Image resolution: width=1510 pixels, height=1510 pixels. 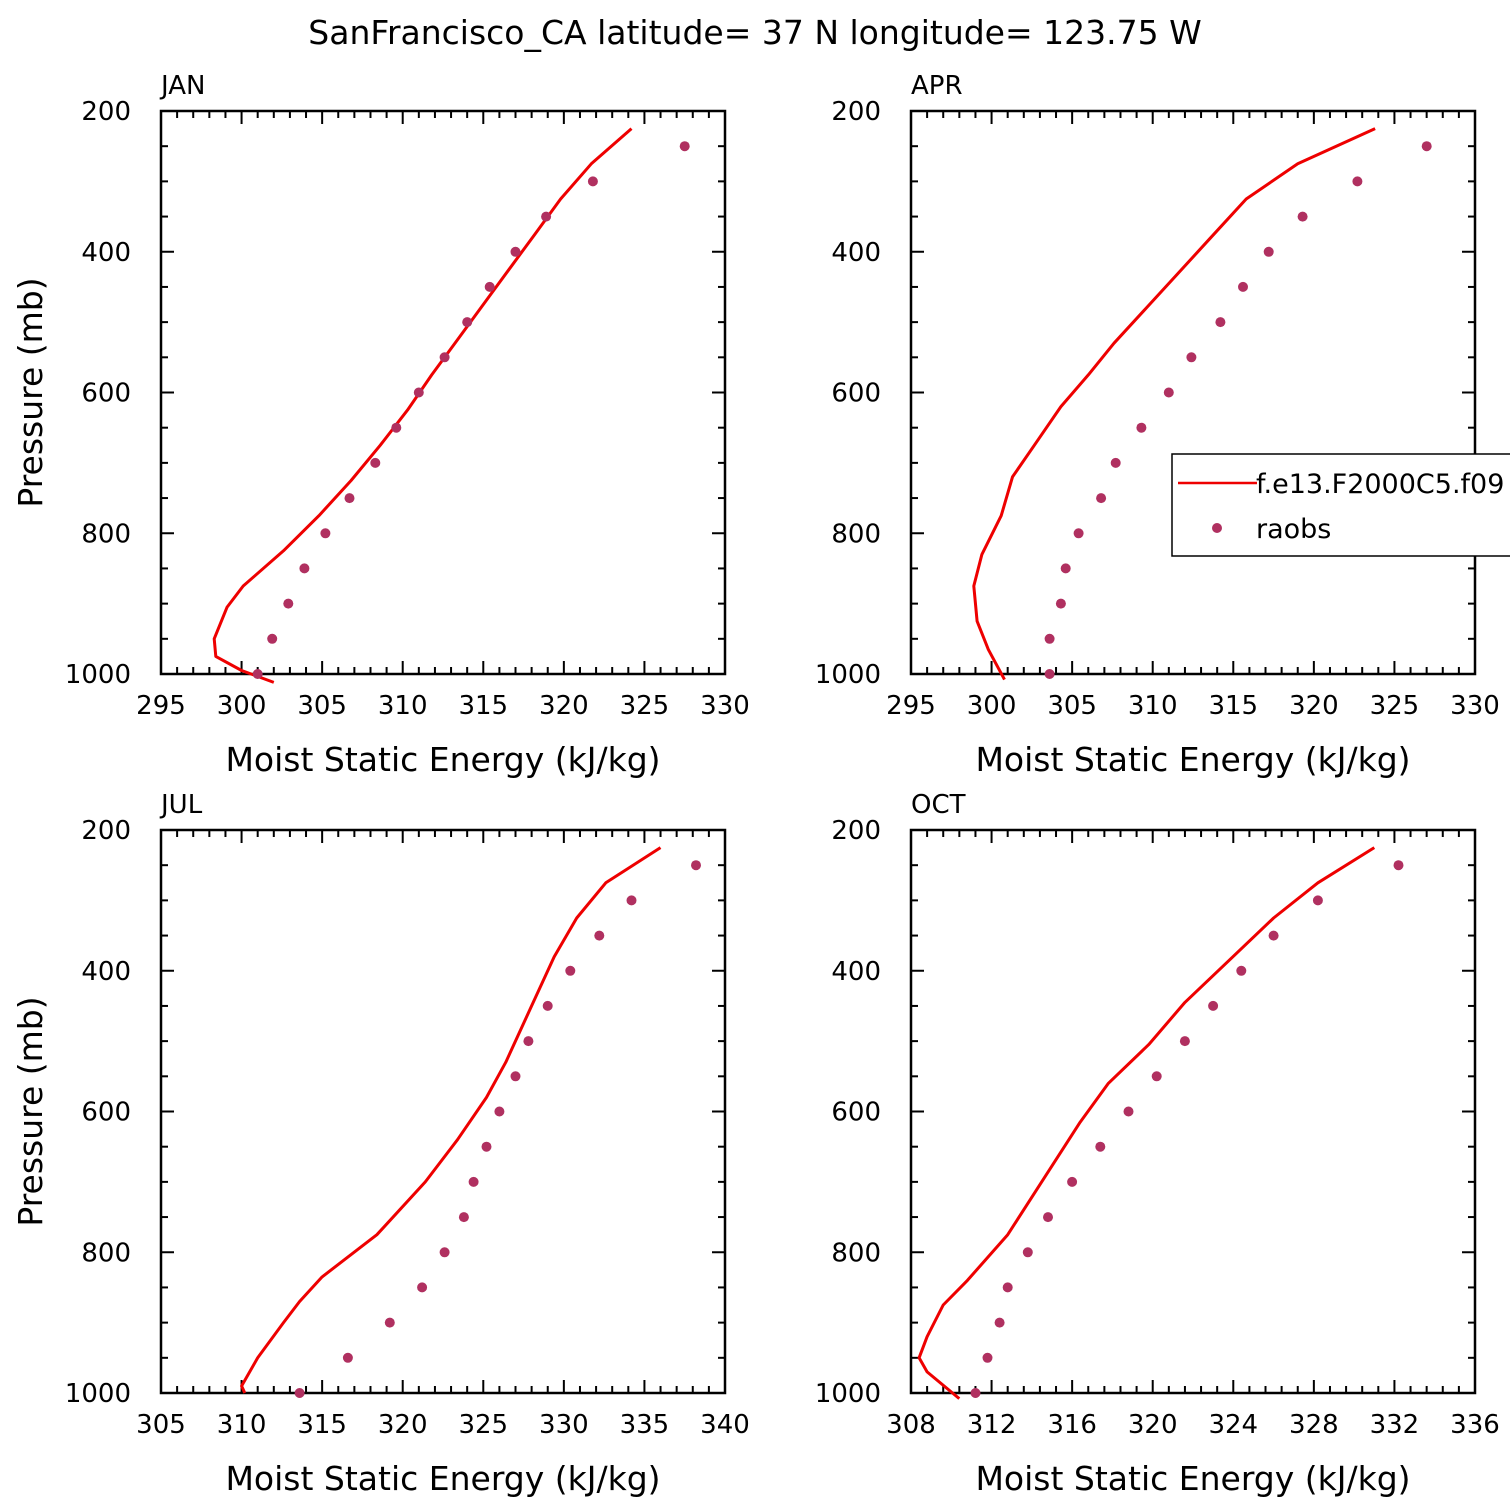 I want to click on y-axis-title: Pressure (mb), so click(x=30, y=392).